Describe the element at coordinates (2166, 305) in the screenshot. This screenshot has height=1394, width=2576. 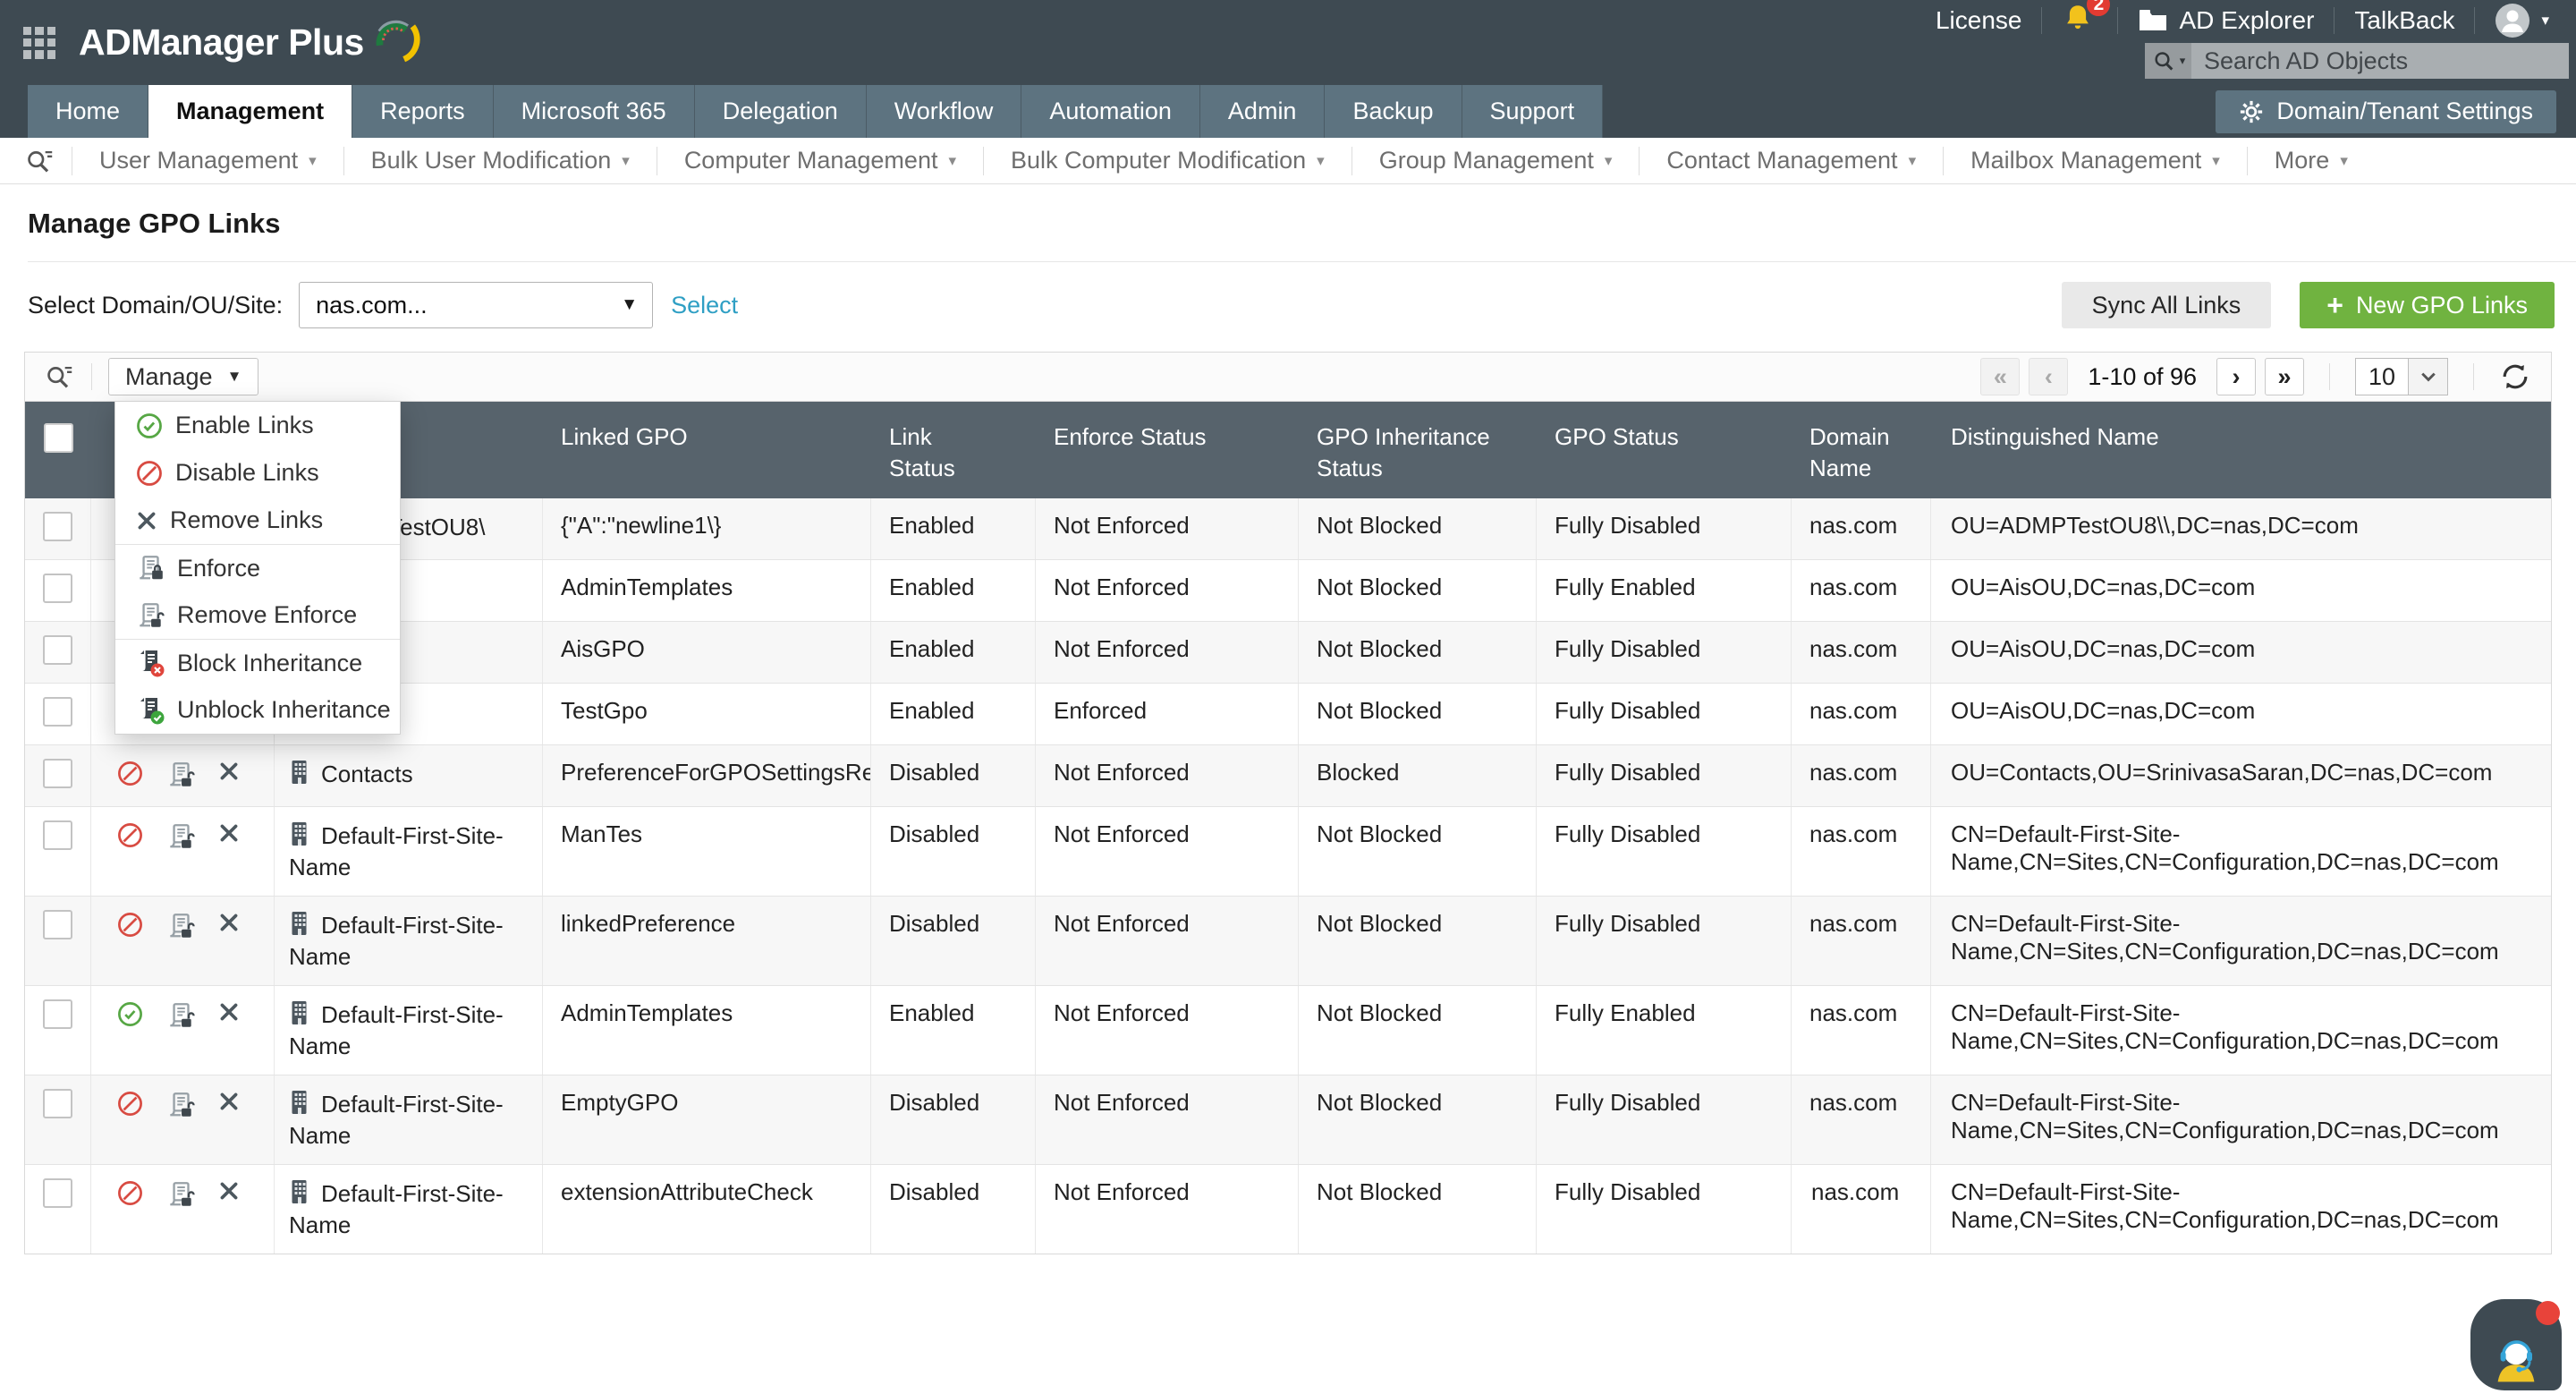
I see `sync-all-links-button: Sync All Links` at that location.